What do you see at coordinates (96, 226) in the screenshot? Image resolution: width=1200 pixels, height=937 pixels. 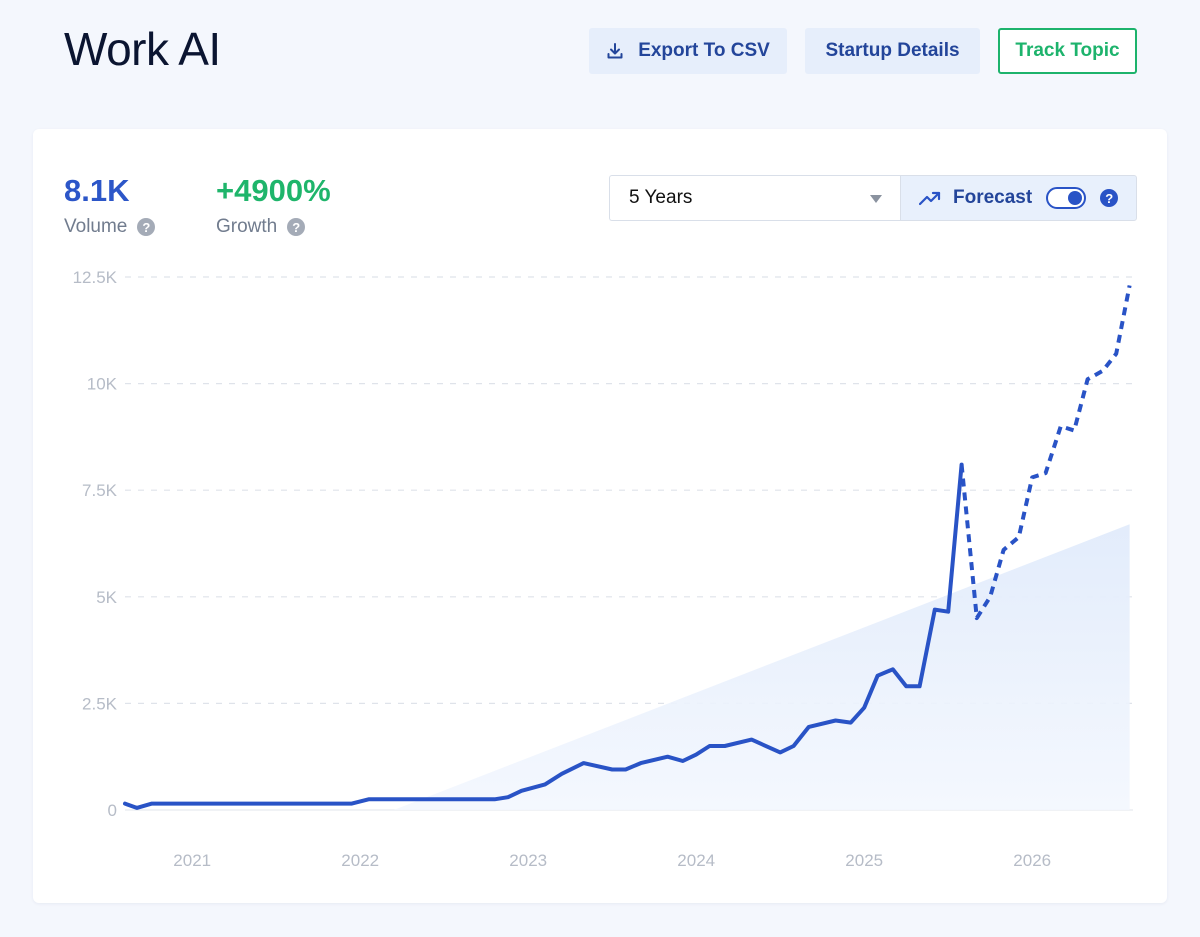 I see `volume-label-text: Volume` at bounding box center [96, 226].